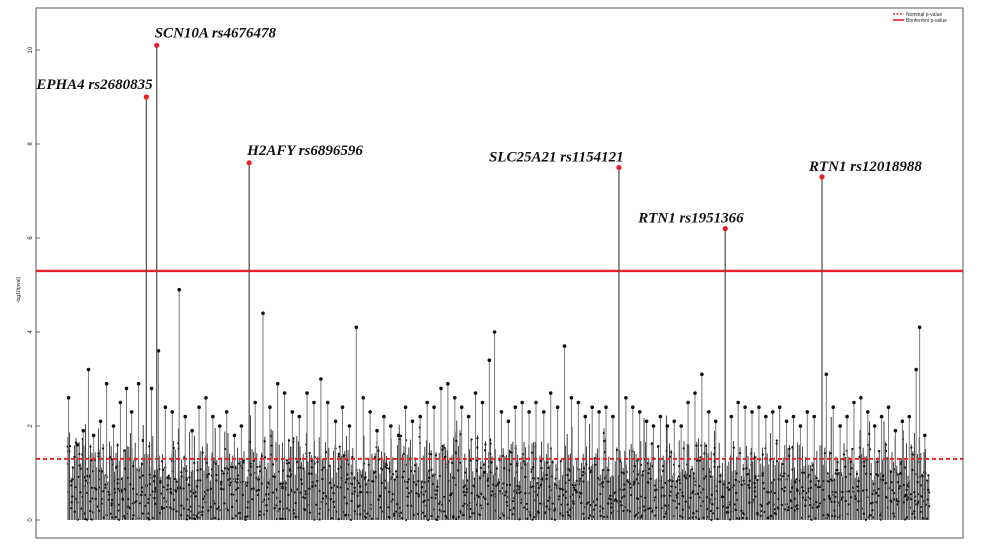 The height and width of the screenshot is (558, 981). What do you see at coordinates (31, 332) in the screenshot?
I see `y-tick-label-4: 4` at bounding box center [31, 332].